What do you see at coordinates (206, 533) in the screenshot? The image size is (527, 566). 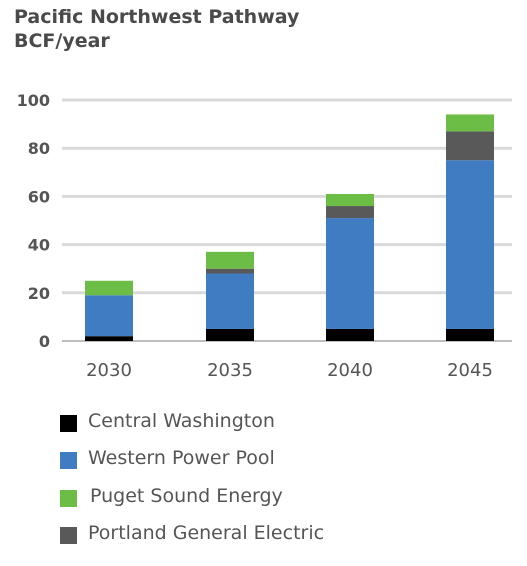 I see `legend-label: Portland General Electric` at bounding box center [206, 533].